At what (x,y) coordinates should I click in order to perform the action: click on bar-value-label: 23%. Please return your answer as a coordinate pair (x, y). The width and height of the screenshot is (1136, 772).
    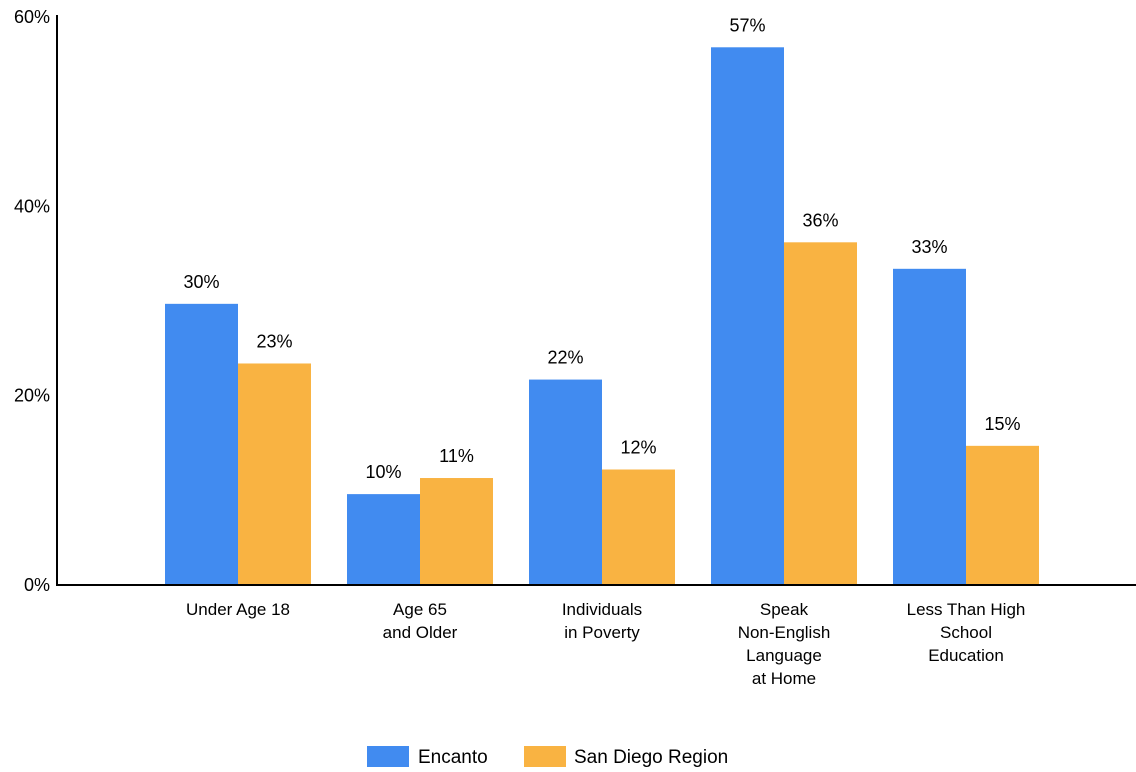
    Looking at the image, I should click on (274, 341).